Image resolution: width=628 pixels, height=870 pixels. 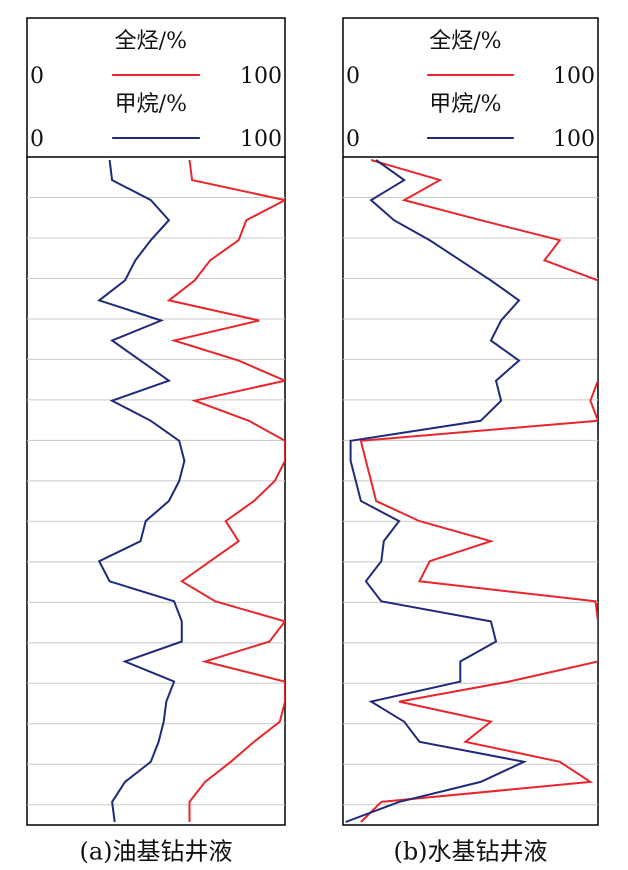 I want to click on panel-caption: (a)油基钻井液, so click(x=155, y=852).